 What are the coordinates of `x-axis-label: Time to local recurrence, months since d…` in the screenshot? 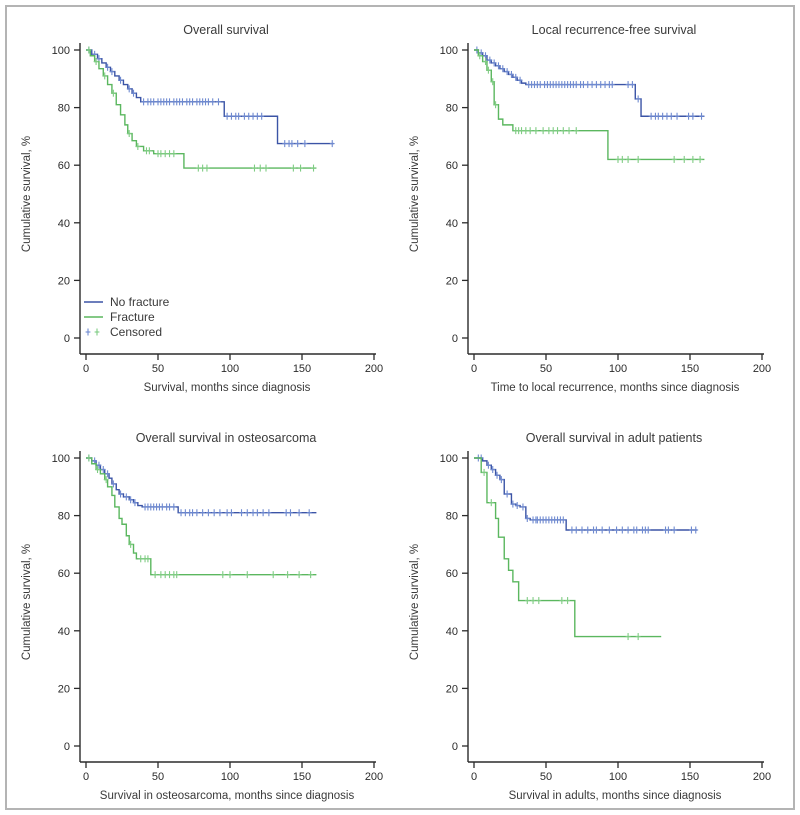 It's located at (615, 388).